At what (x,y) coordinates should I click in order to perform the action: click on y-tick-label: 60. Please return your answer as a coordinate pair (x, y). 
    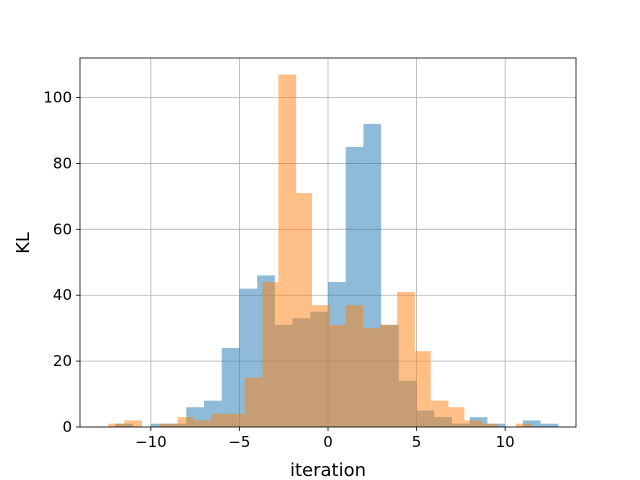
    Looking at the image, I should click on (62, 229).